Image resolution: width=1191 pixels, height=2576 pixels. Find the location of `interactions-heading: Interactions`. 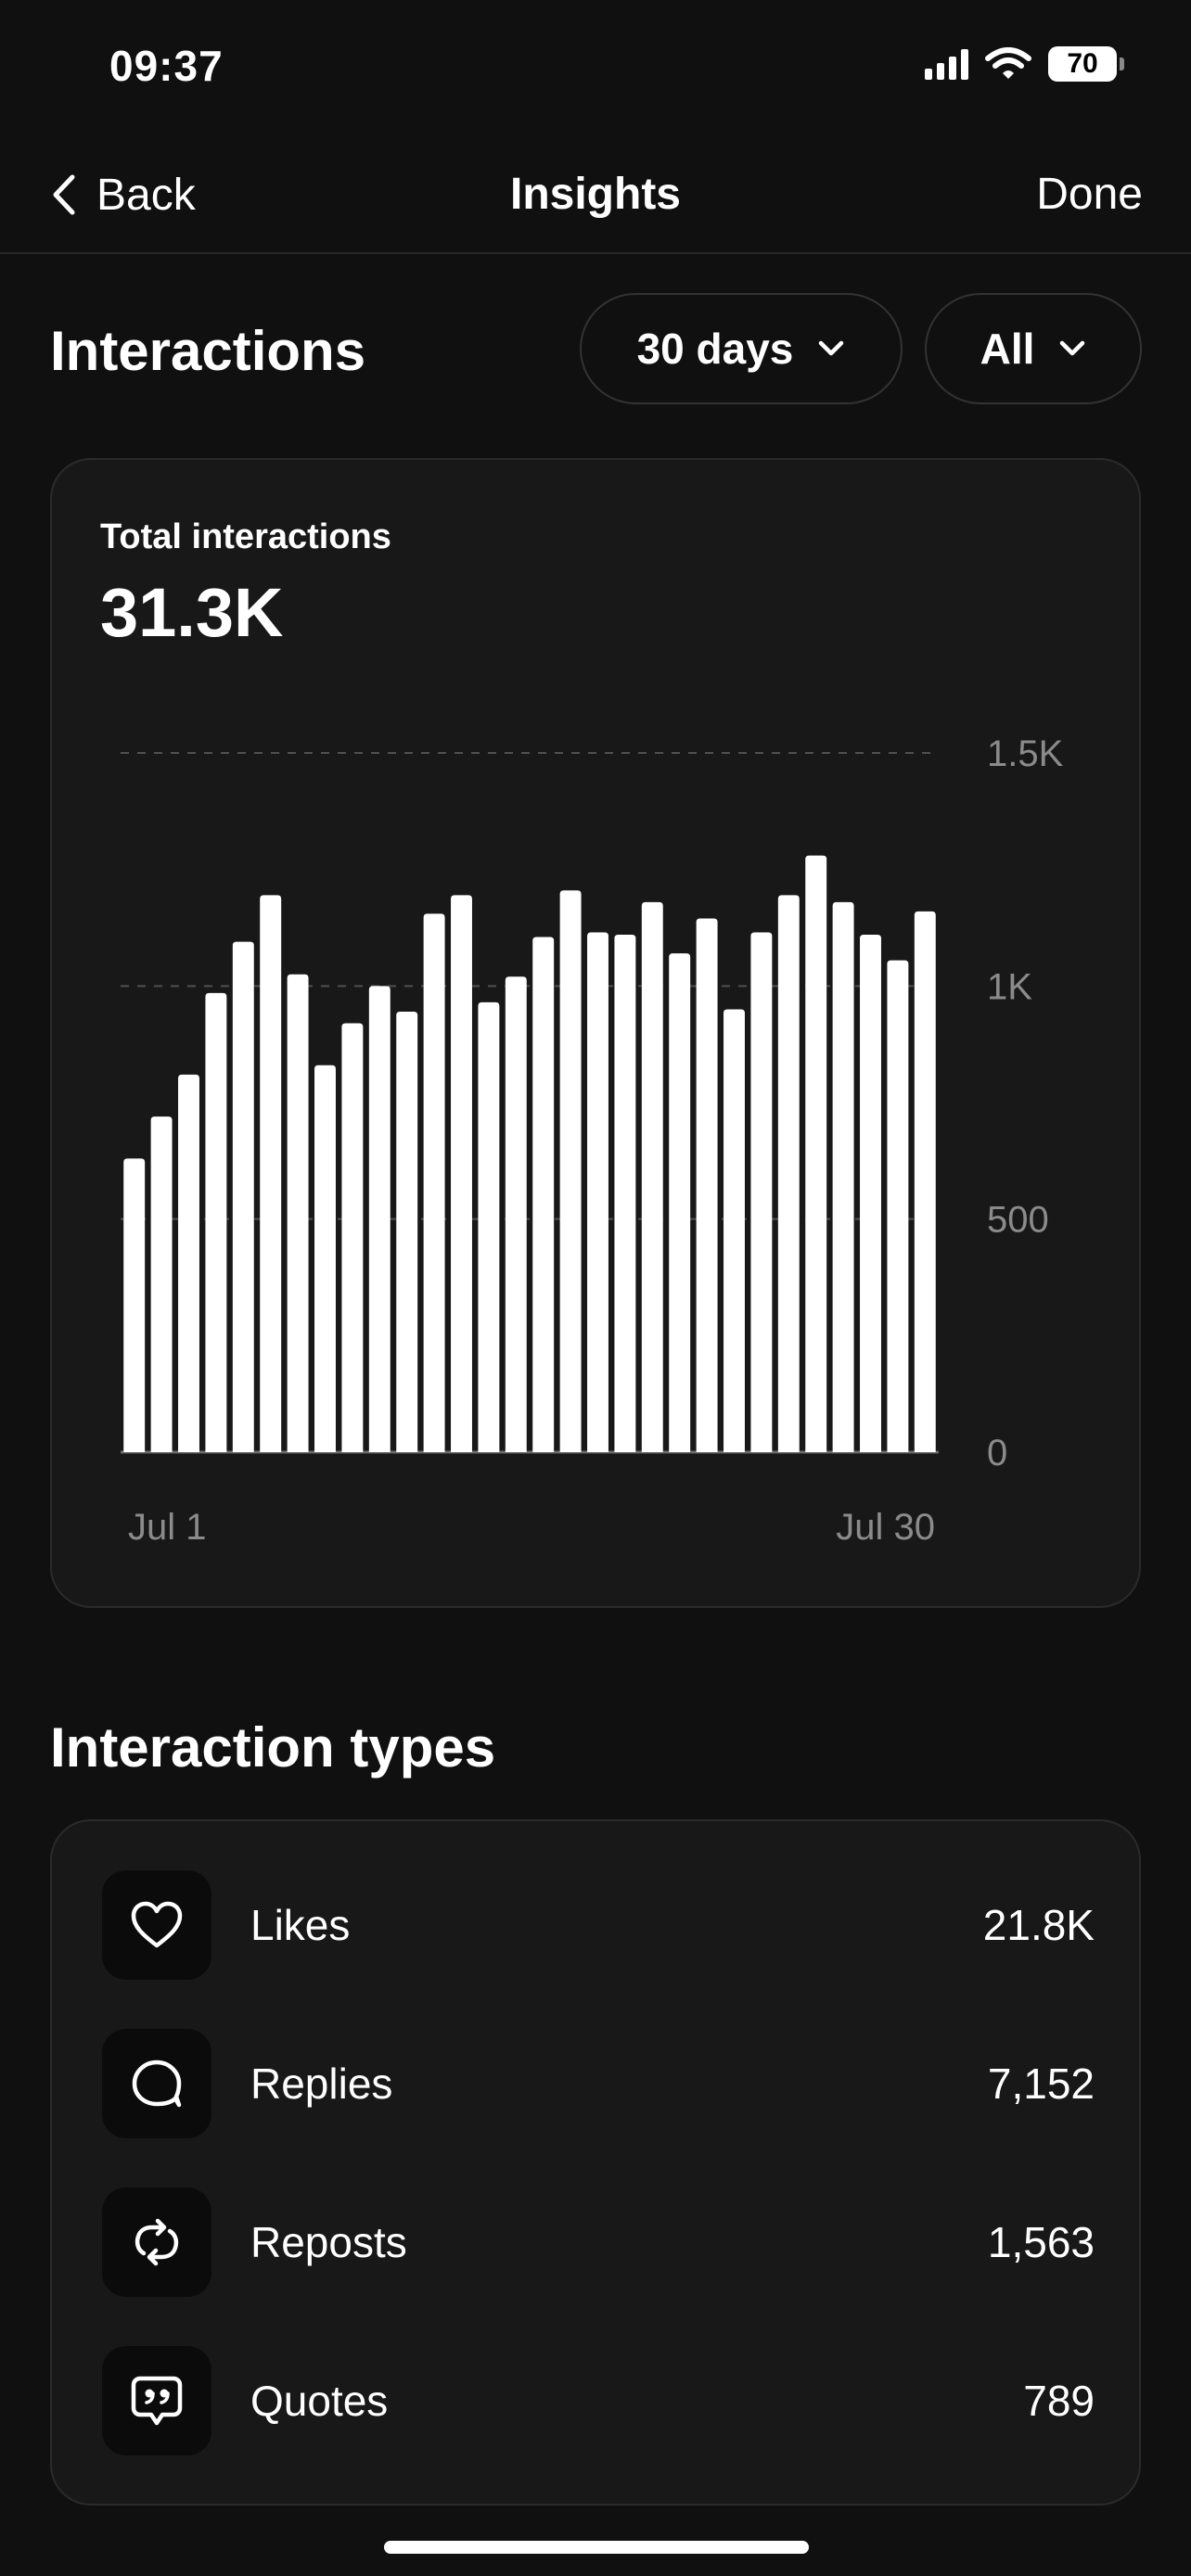

interactions-heading: Interactions is located at coordinates (208, 351).